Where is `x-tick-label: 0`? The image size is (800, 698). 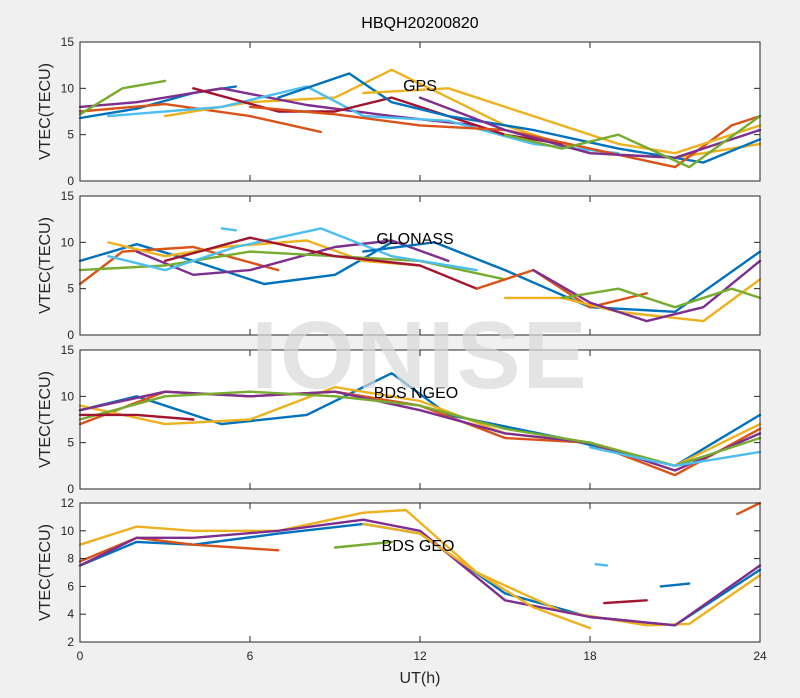
x-tick-label: 0 is located at coordinates (80, 656).